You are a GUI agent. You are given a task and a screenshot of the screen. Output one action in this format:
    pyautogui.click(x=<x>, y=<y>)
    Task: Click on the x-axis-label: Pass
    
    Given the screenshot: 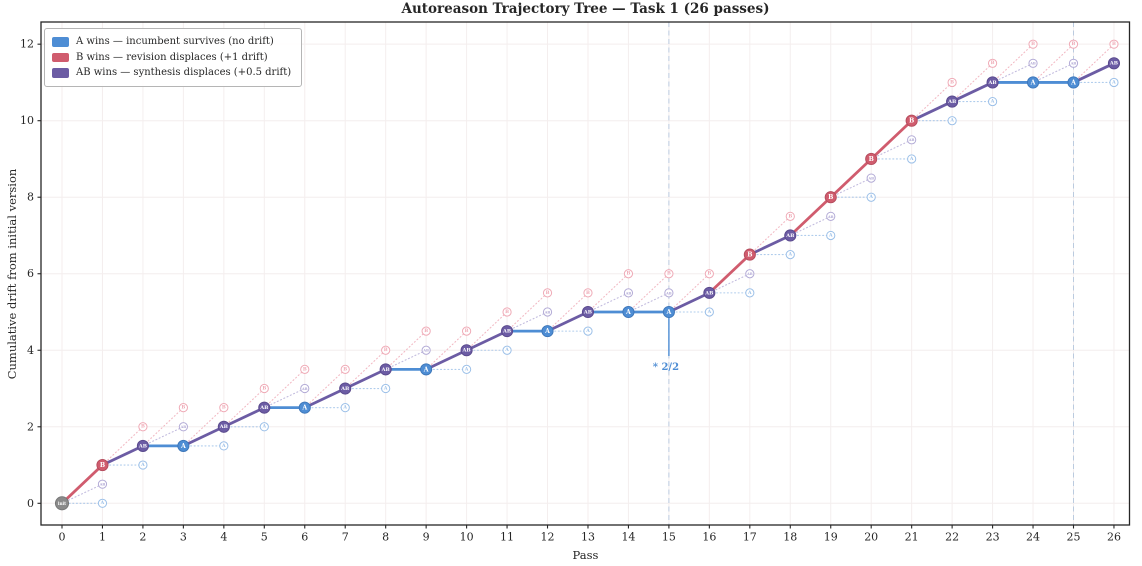 What is the action you would take?
    pyautogui.click(x=585, y=555)
    